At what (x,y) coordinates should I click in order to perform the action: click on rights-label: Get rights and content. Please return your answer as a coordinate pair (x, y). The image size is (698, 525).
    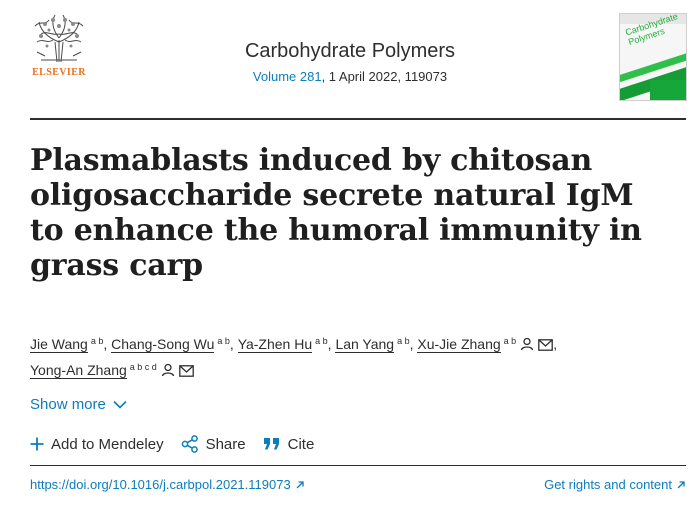
    Looking at the image, I should click on (608, 484).